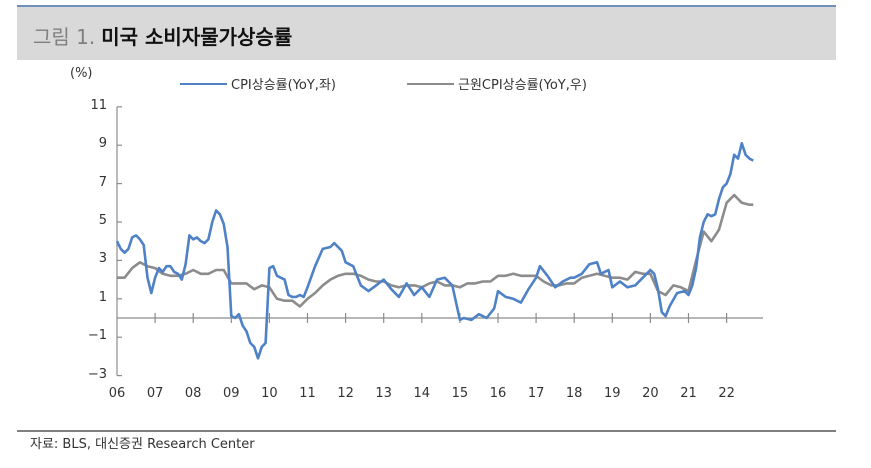 The image size is (871, 468). What do you see at coordinates (383, 393) in the screenshot?
I see `x-tick-label: 13` at bounding box center [383, 393].